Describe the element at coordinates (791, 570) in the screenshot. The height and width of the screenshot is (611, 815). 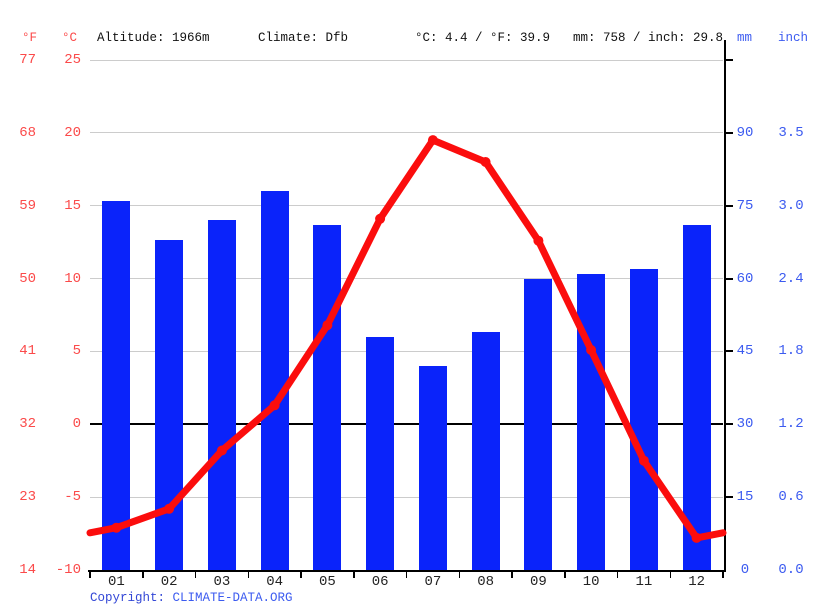
I see `inch-tick-label: 0.0` at that location.